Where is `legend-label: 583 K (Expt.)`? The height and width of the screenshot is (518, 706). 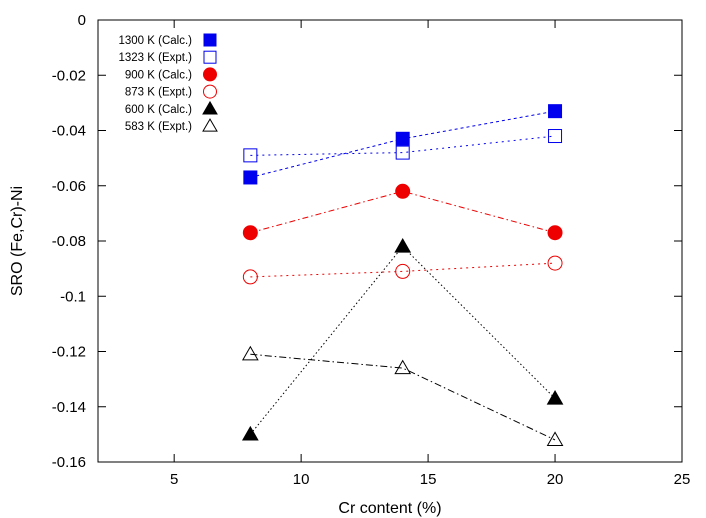
legend-label: 583 K (Expt.) is located at coordinates (158, 127).